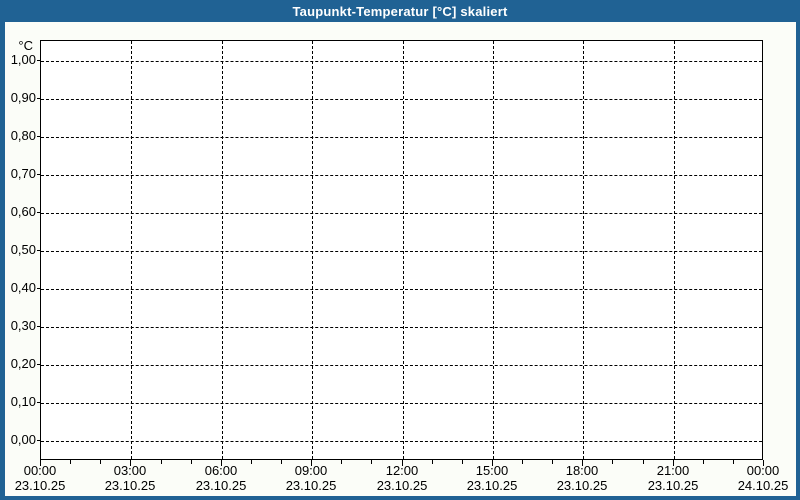 The height and width of the screenshot is (500, 800). I want to click on x-time-label: 12:00, so click(402, 470).